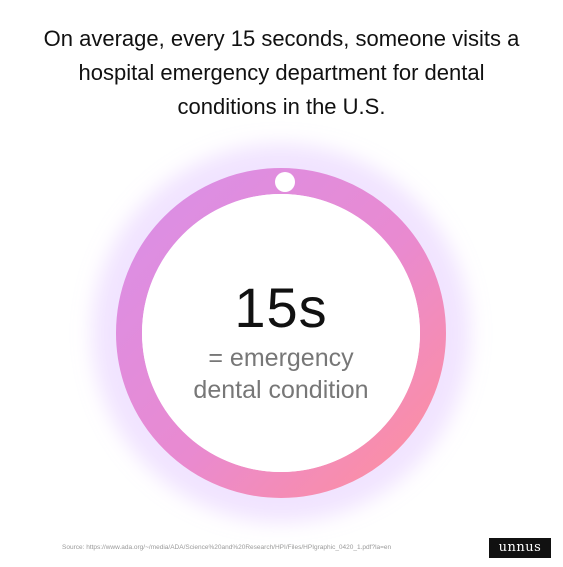 Image resolution: width=563 pixels, height=567 pixels. I want to click on brand-logo: unnus, so click(520, 548).